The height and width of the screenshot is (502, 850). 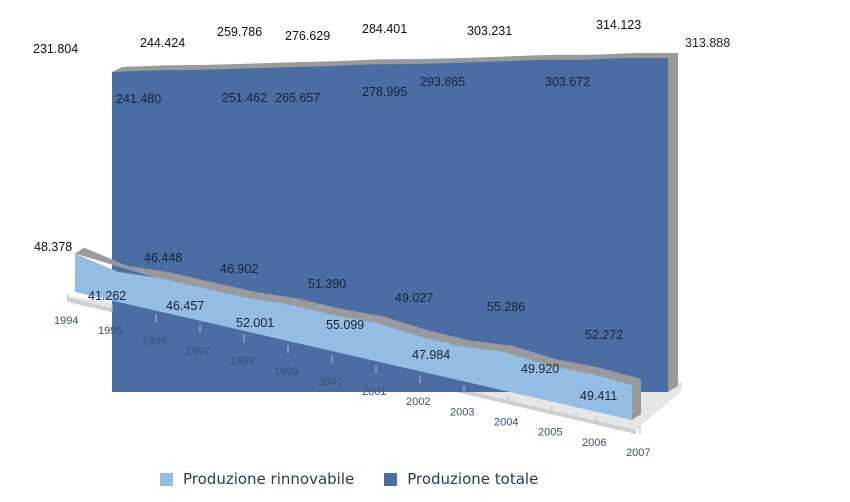 What do you see at coordinates (374, 392) in the screenshot?
I see `x-tick-label: 2001` at bounding box center [374, 392].